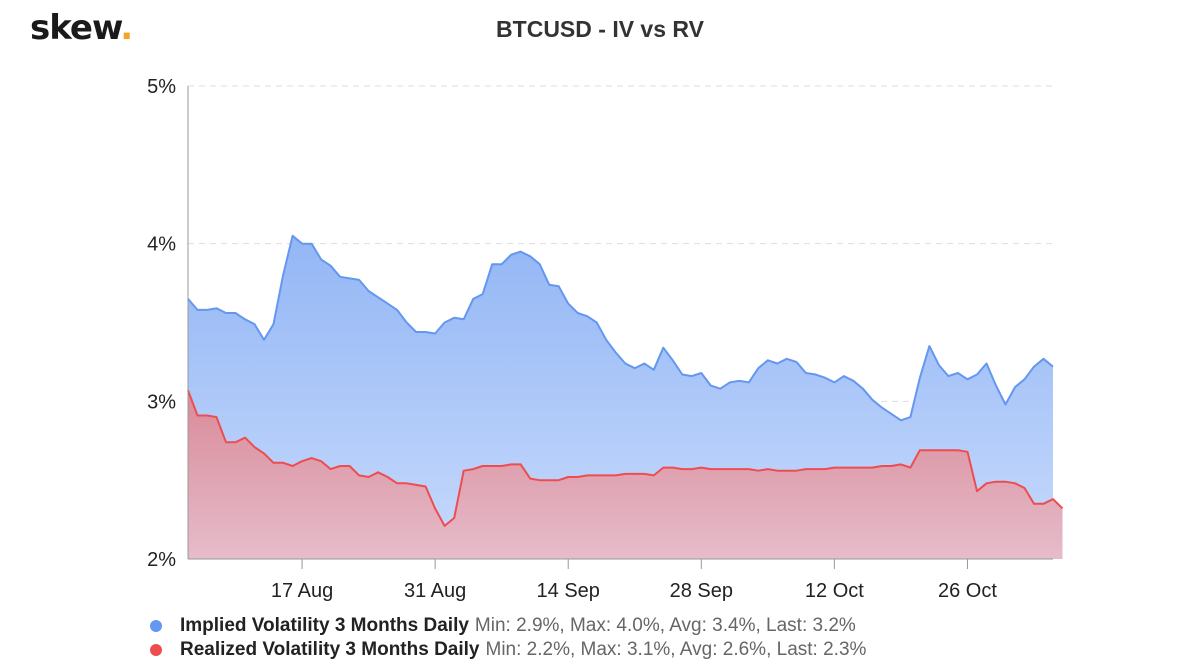 This screenshot has height=670, width=1200. Describe the element at coordinates (161, 245) in the screenshot. I see `y-tick-label: 4%` at that location.